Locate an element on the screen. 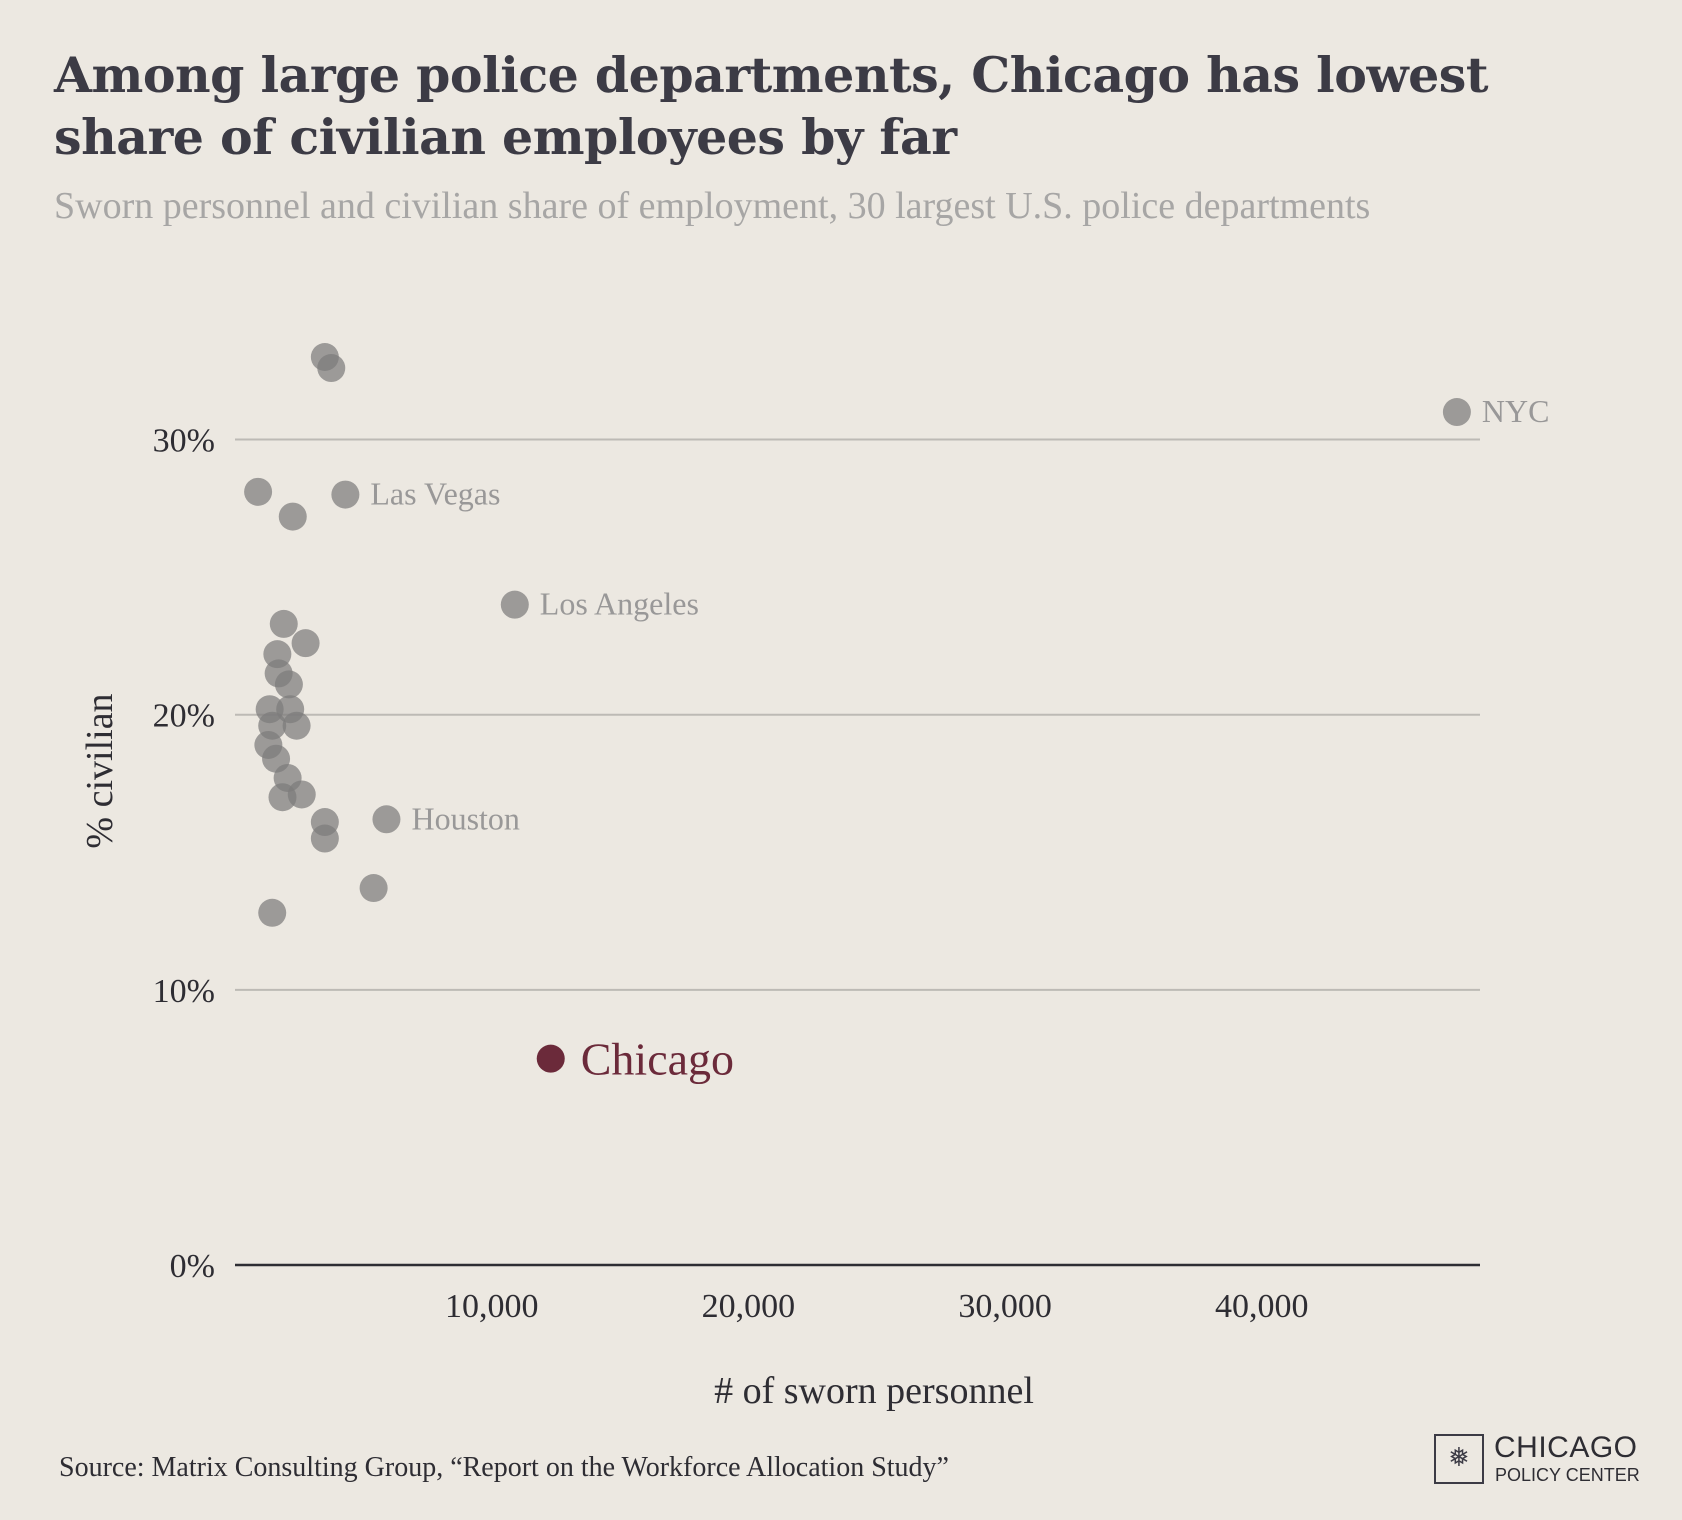  point-label: Chicago is located at coordinates (657, 1059).